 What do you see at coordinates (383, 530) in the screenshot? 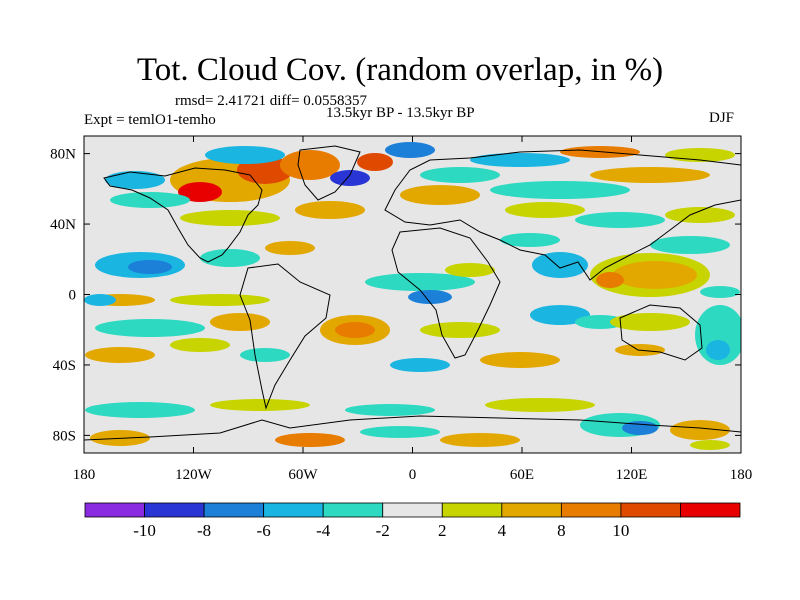
I see `colorbar-label: -2` at bounding box center [383, 530].